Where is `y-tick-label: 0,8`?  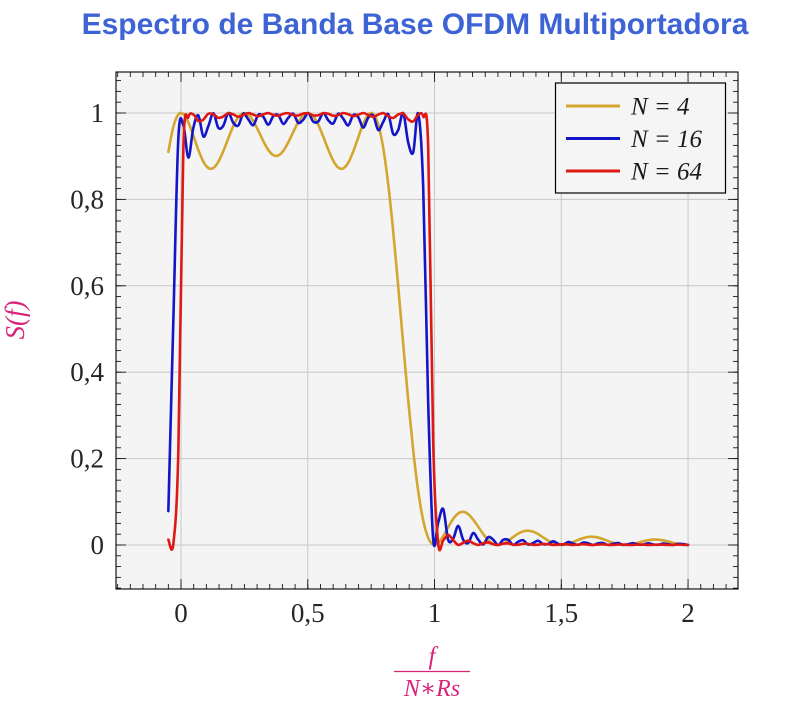
y-tick-label: 0,8 is located at coordinates (87, 199).